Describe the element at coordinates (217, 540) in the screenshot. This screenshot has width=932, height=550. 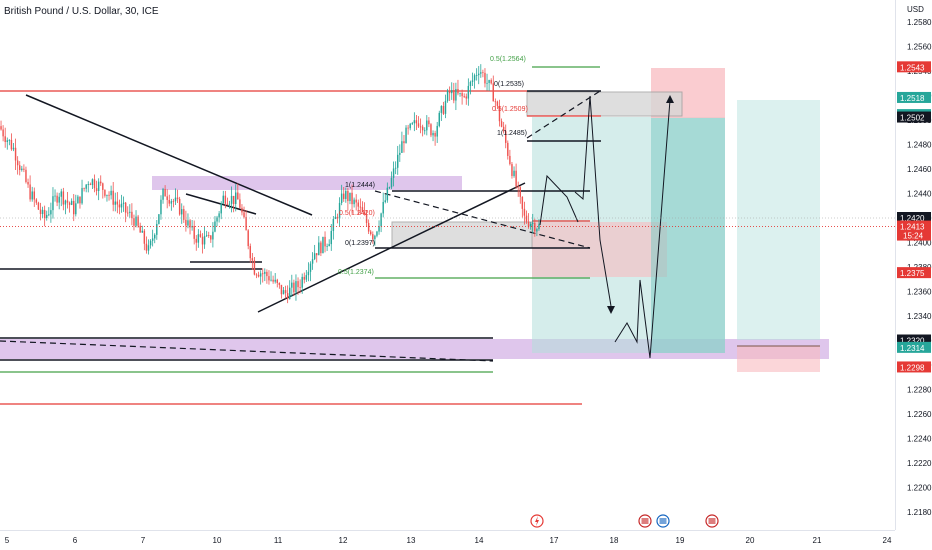
I see `time-tick-label: 10` at that location.